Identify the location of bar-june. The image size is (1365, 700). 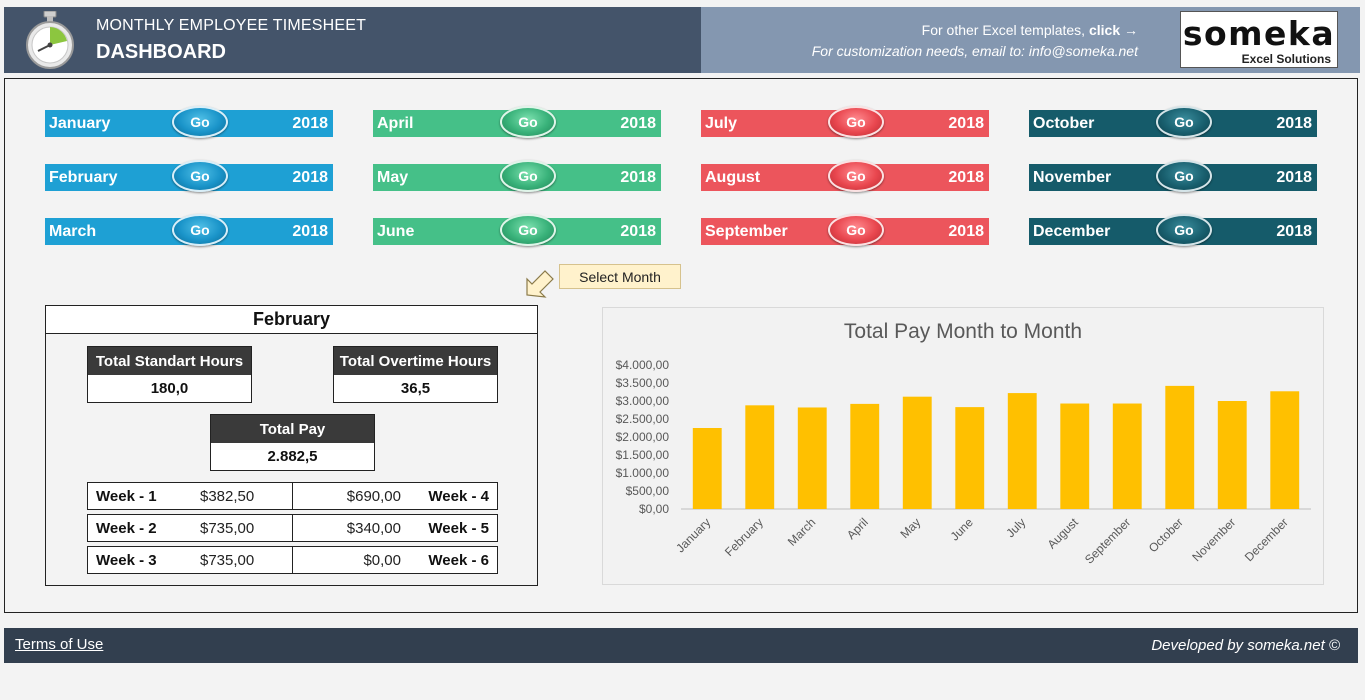
(970, 458).